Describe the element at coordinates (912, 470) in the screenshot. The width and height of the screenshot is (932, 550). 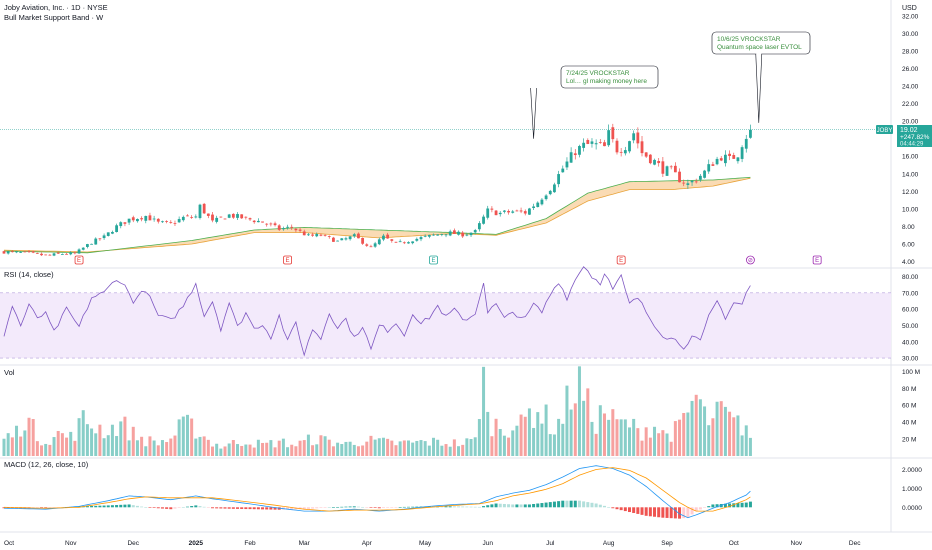
I see `macd-axis-tick: 2.0000` at that location.